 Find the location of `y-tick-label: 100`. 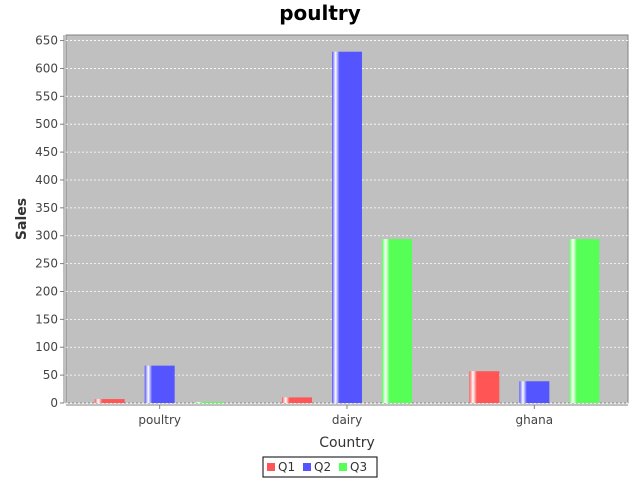

y-tick-label: 100 is located at coordinates (46, 347).